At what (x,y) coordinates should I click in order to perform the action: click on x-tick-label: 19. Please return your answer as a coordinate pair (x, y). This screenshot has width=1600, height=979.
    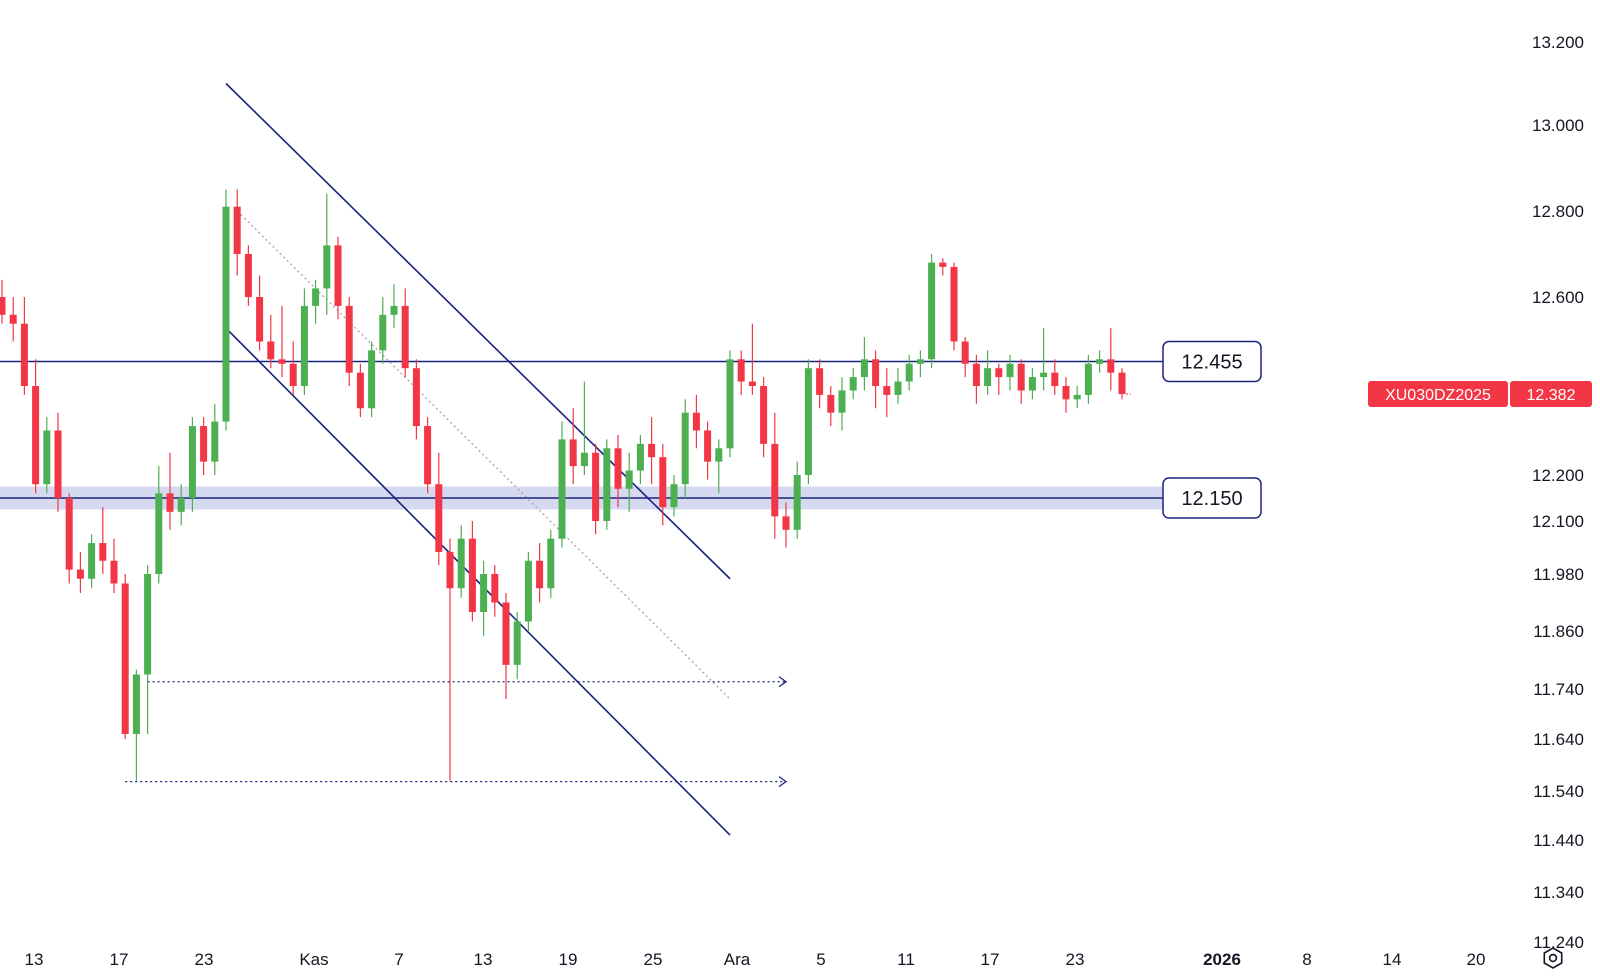
    Looking at the image, I should click on (568, 959).